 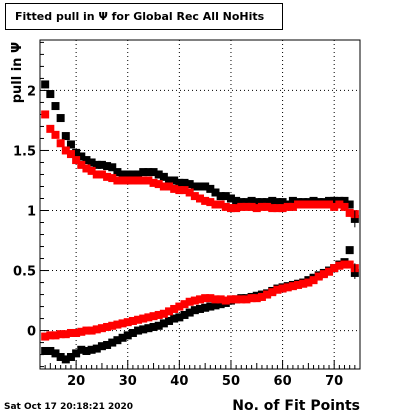 What do you see at coordinates (17, 72) in the screenshot?
I see `y-axis-label: pull in Ψ` at bounding box center [17, 72].